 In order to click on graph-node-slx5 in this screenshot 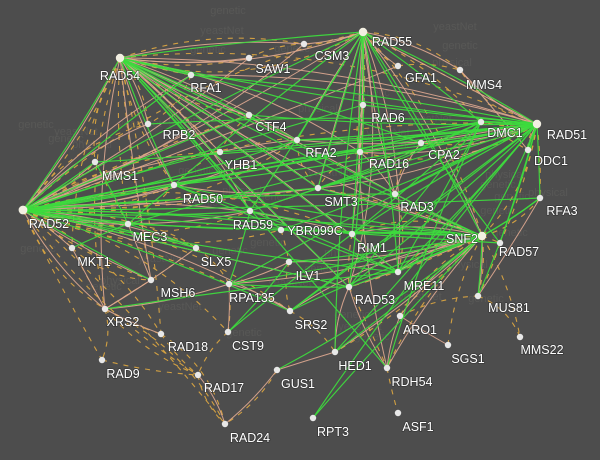, I will do `click(196, 248)`.